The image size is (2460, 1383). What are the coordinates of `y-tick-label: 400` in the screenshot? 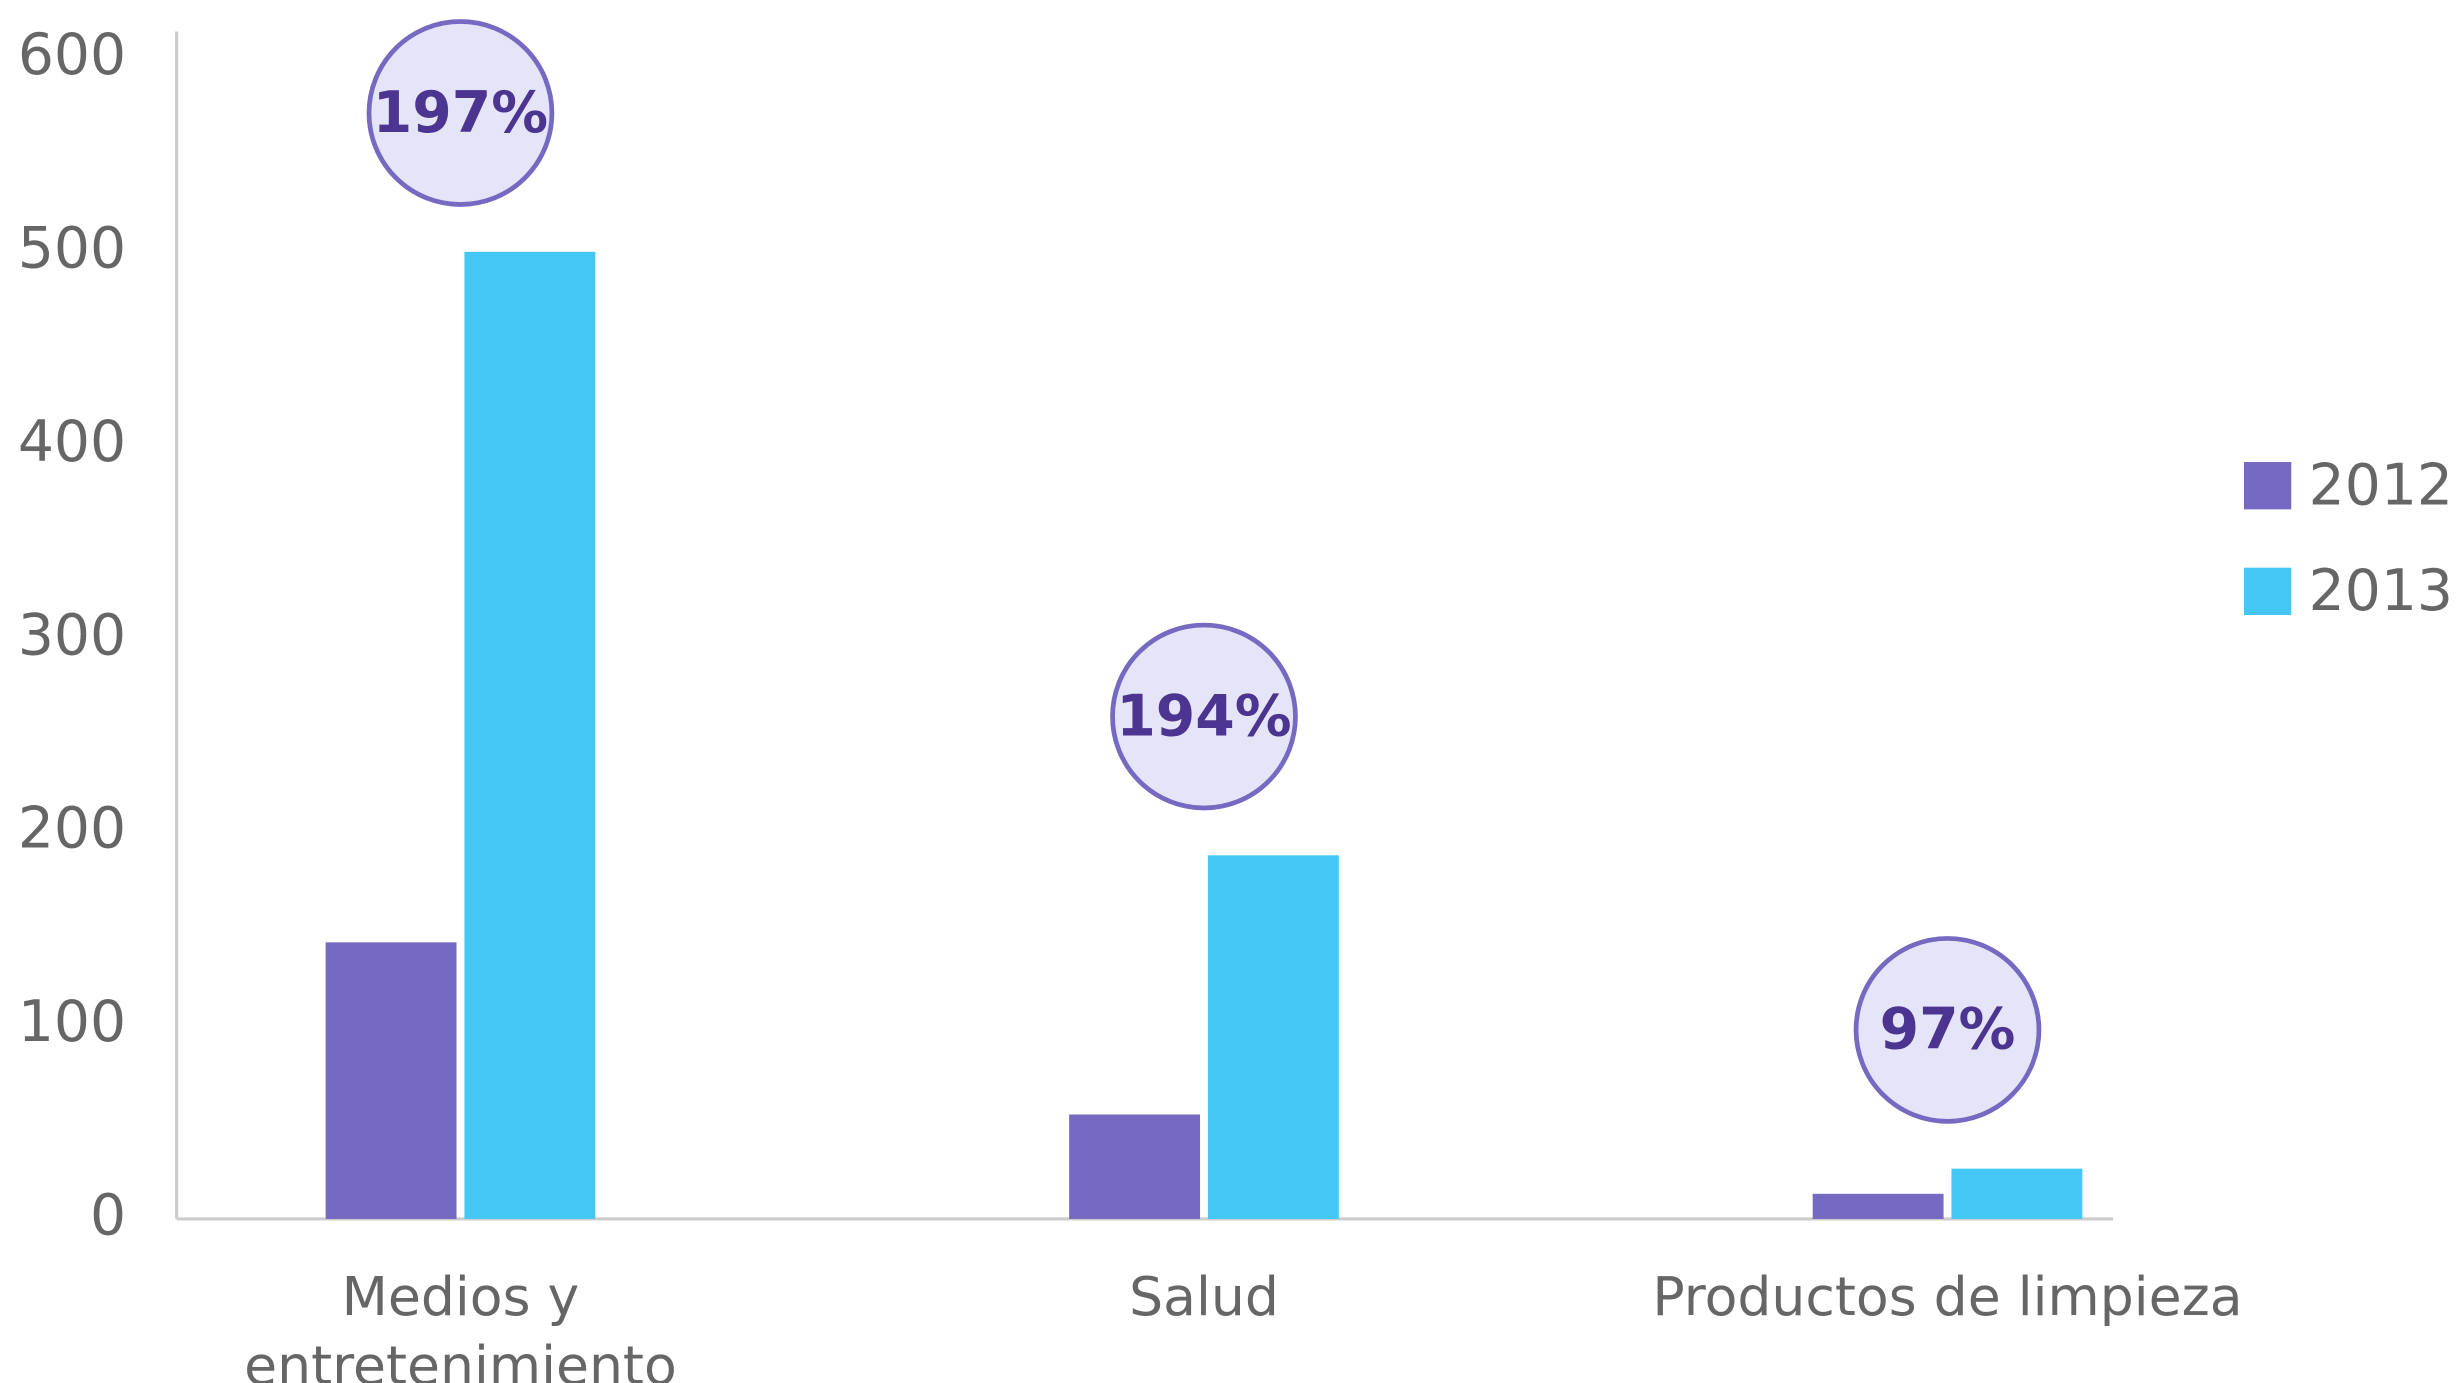 It's located at (72, 442).